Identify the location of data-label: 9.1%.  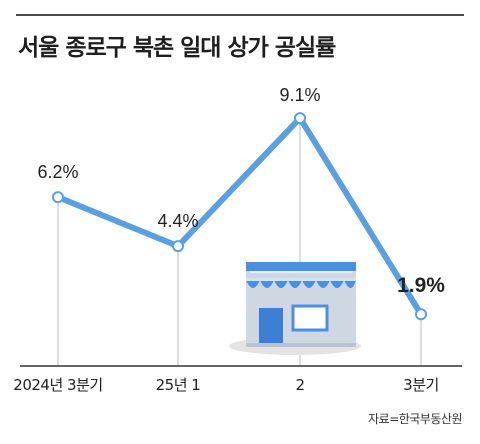
(299, 95).